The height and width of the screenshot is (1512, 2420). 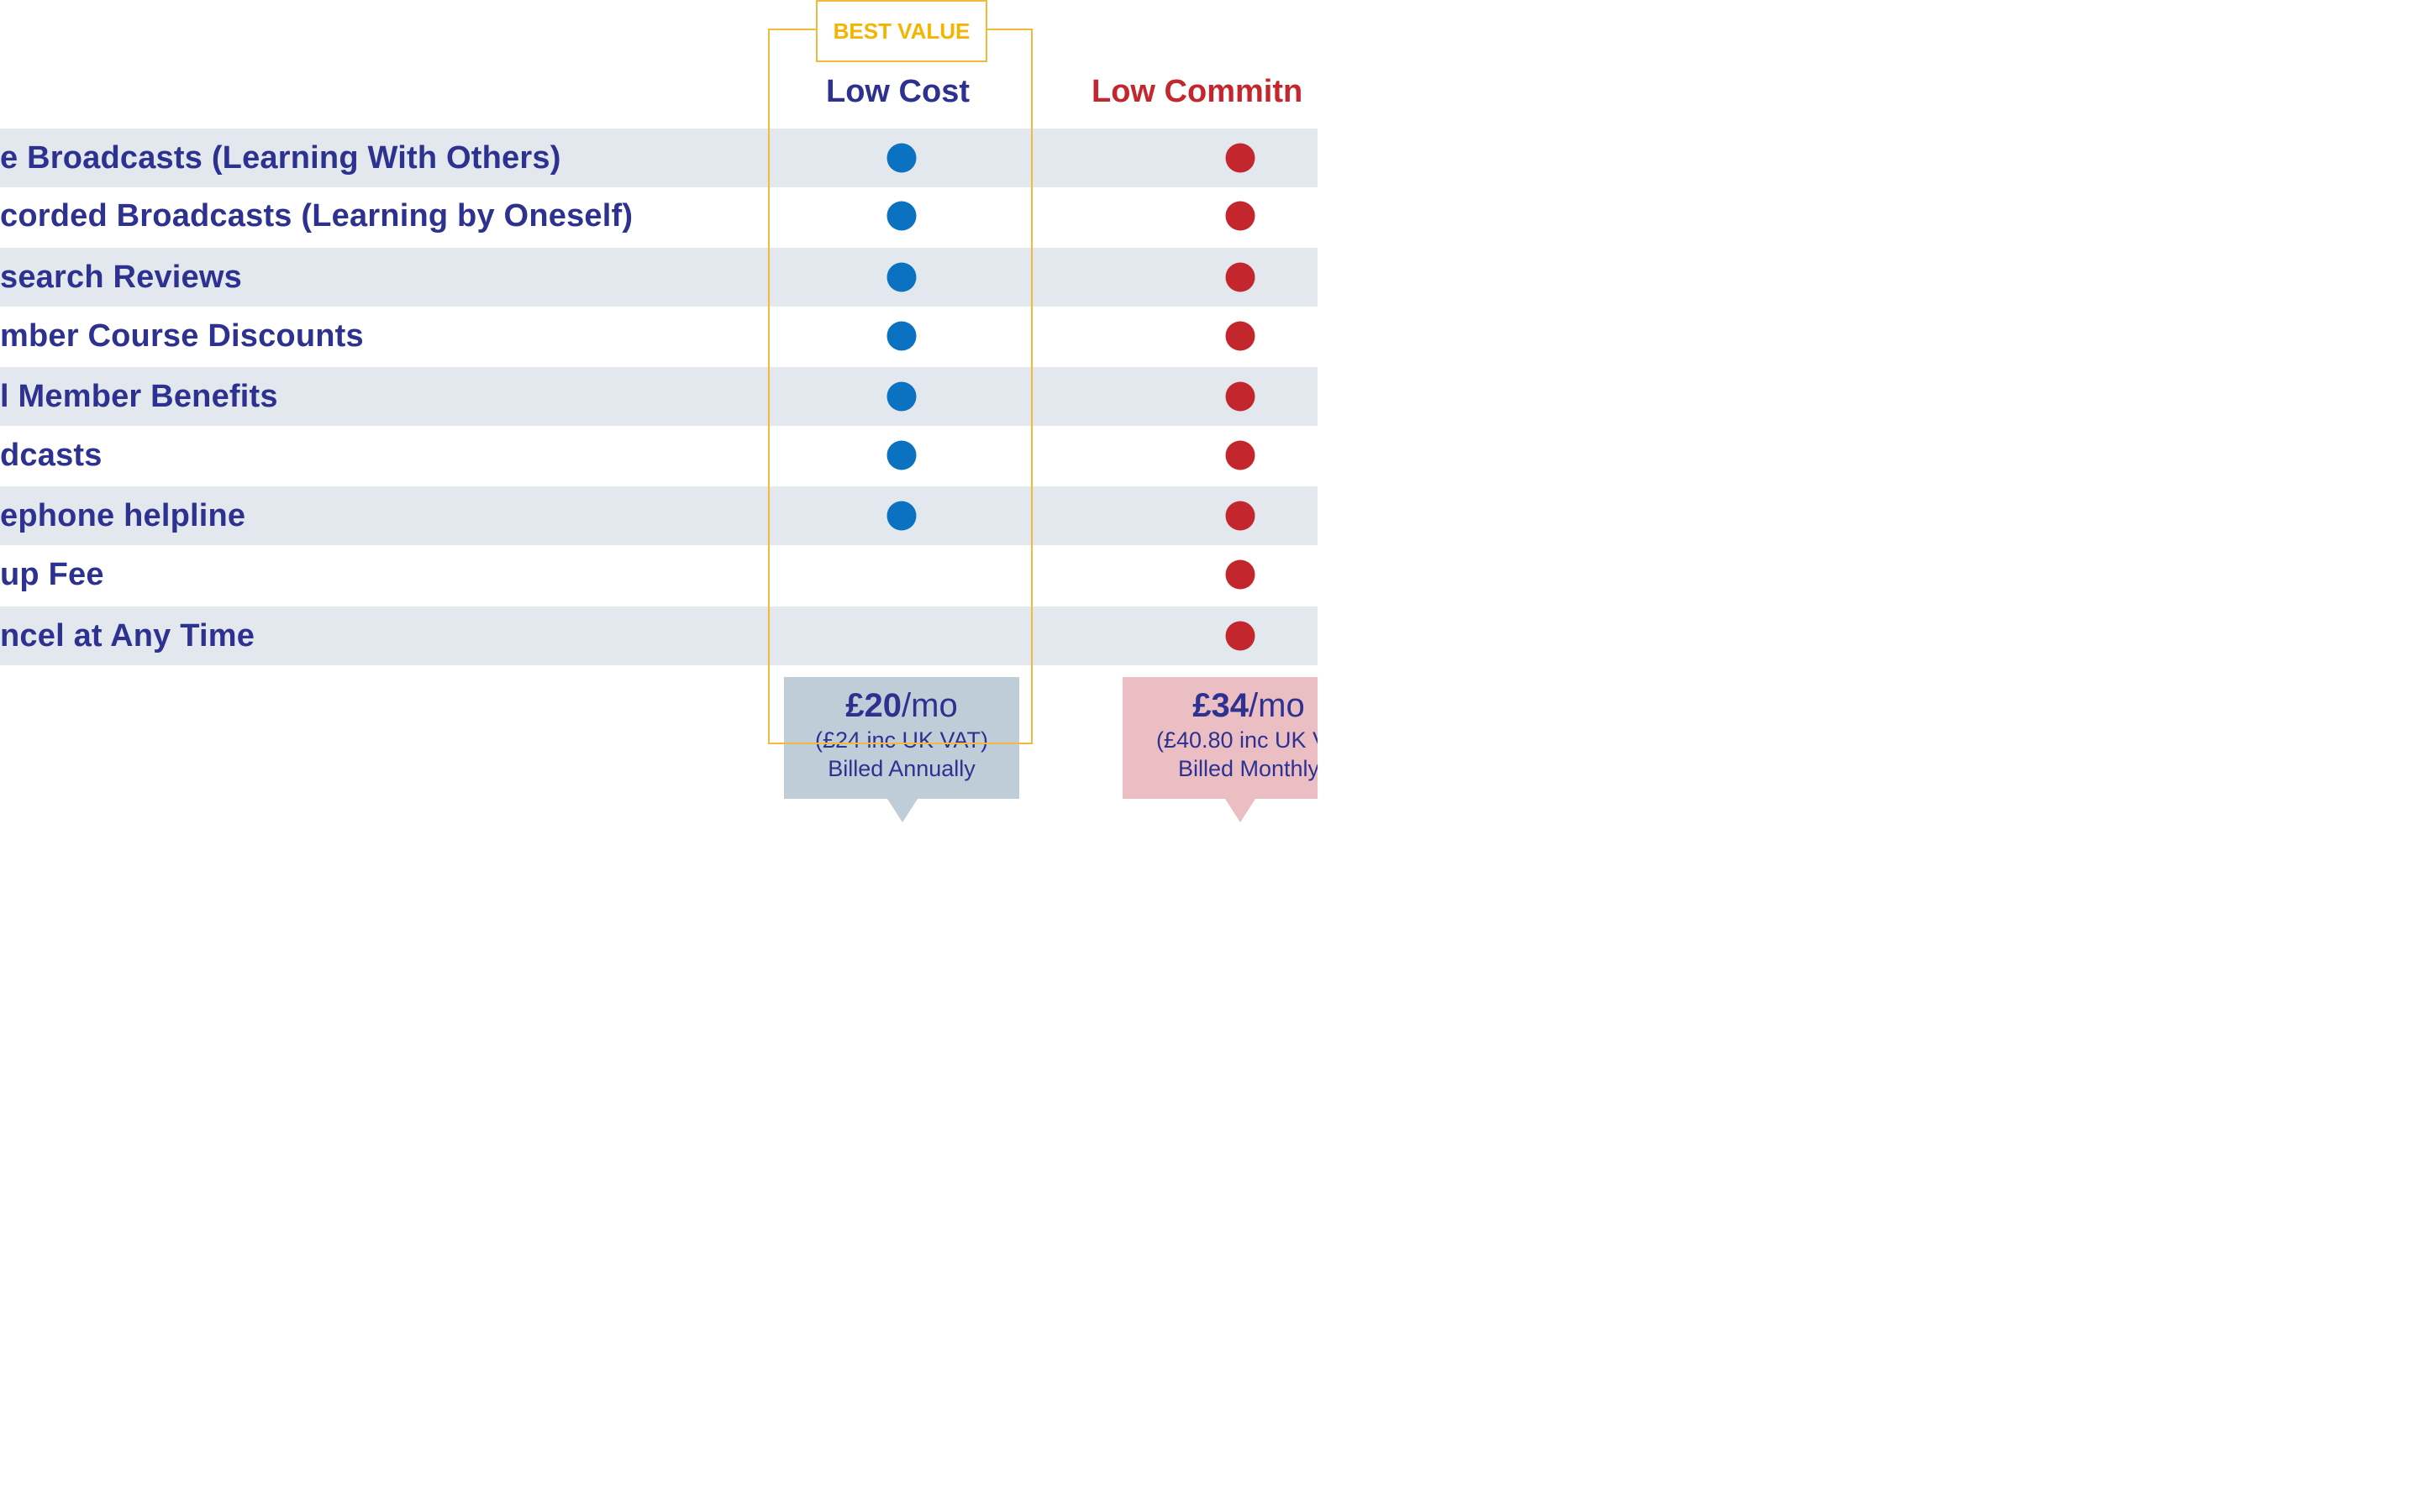 I want to click on table-row: ncel at Any Time, so click(x=659, y=635).